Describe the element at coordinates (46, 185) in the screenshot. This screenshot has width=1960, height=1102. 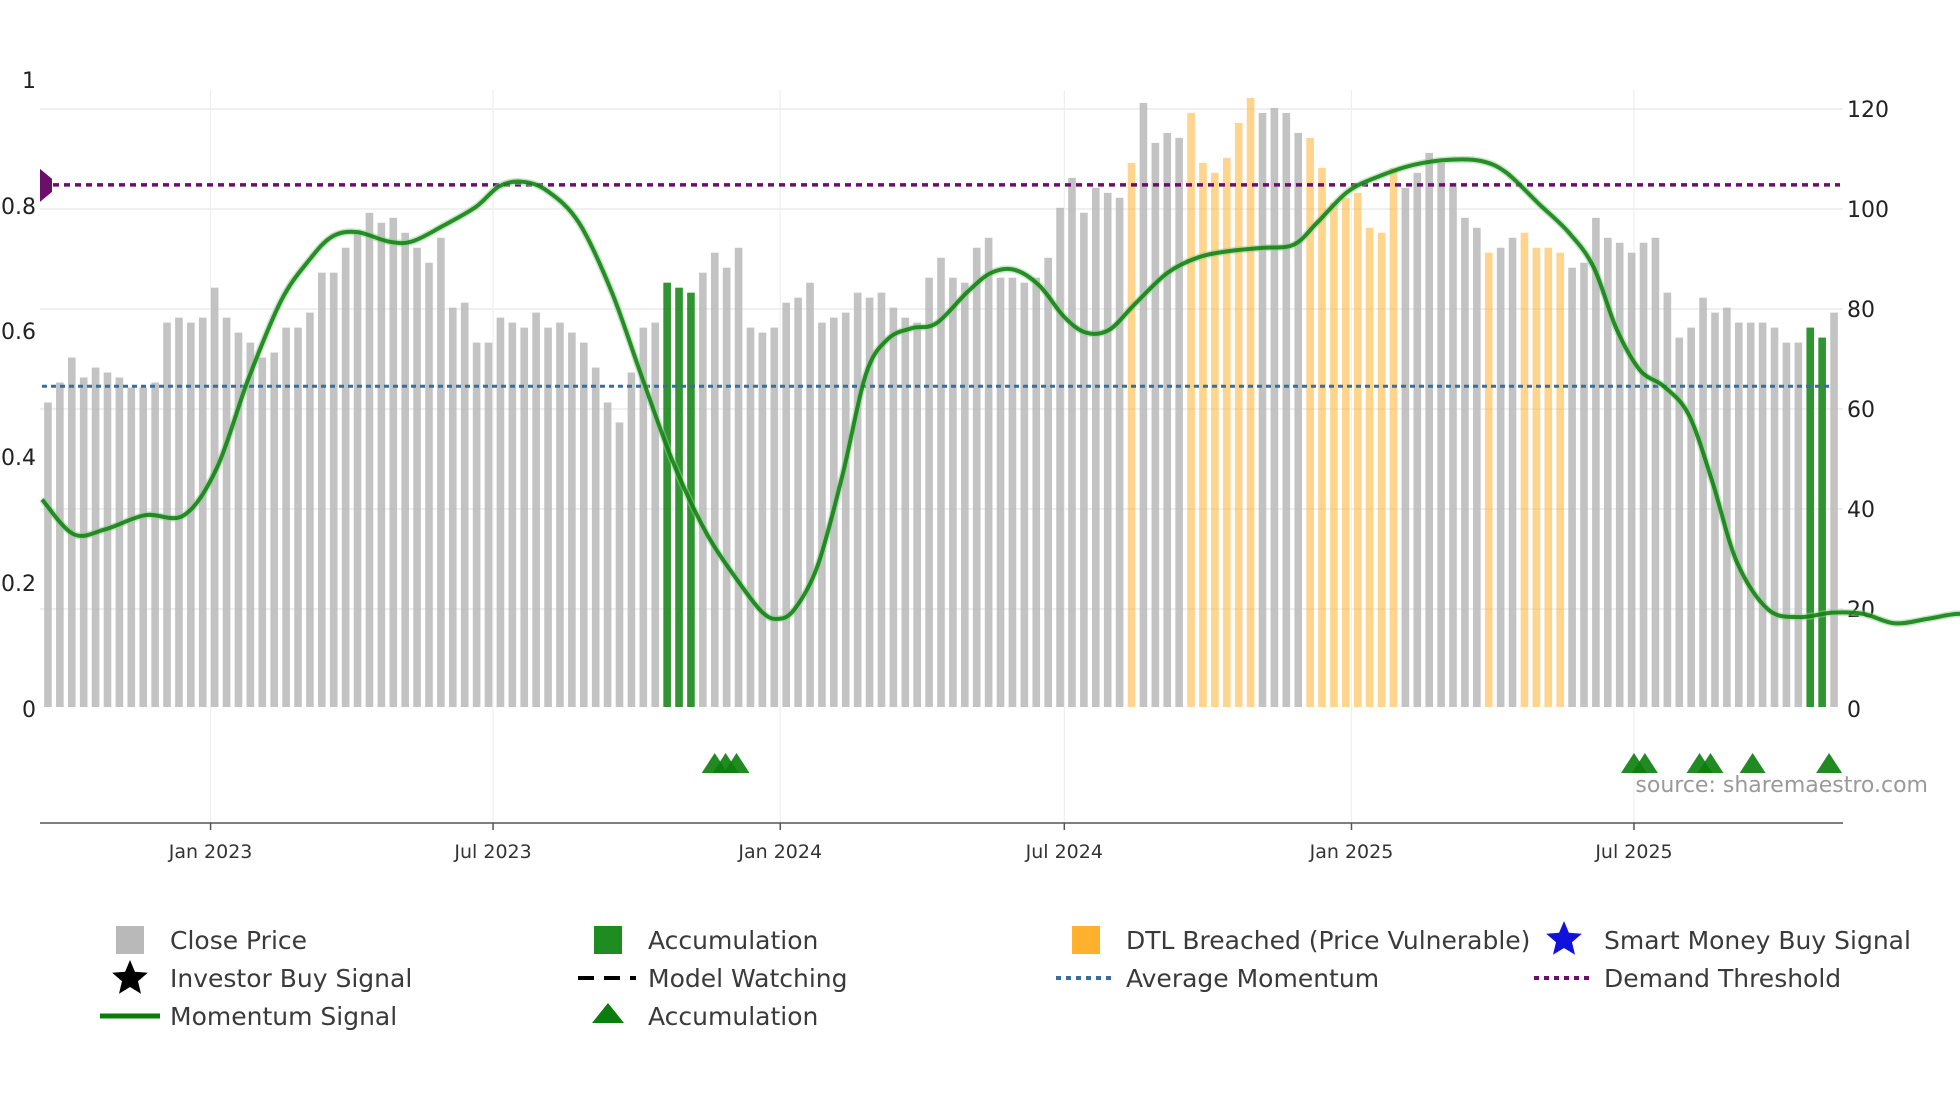
I see `demand-threshold-marker` at that location.